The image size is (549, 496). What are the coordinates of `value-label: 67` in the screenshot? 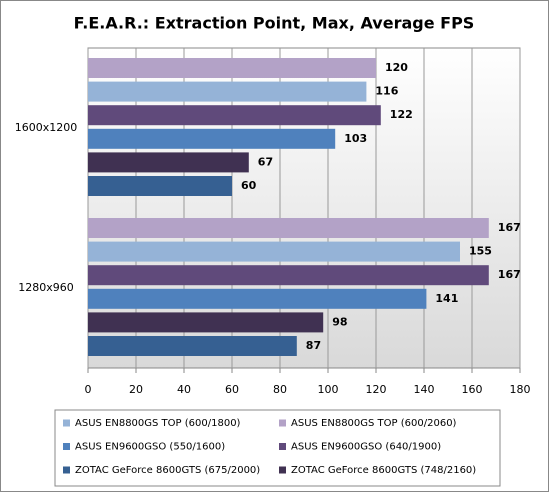 It's located at (265, 161).